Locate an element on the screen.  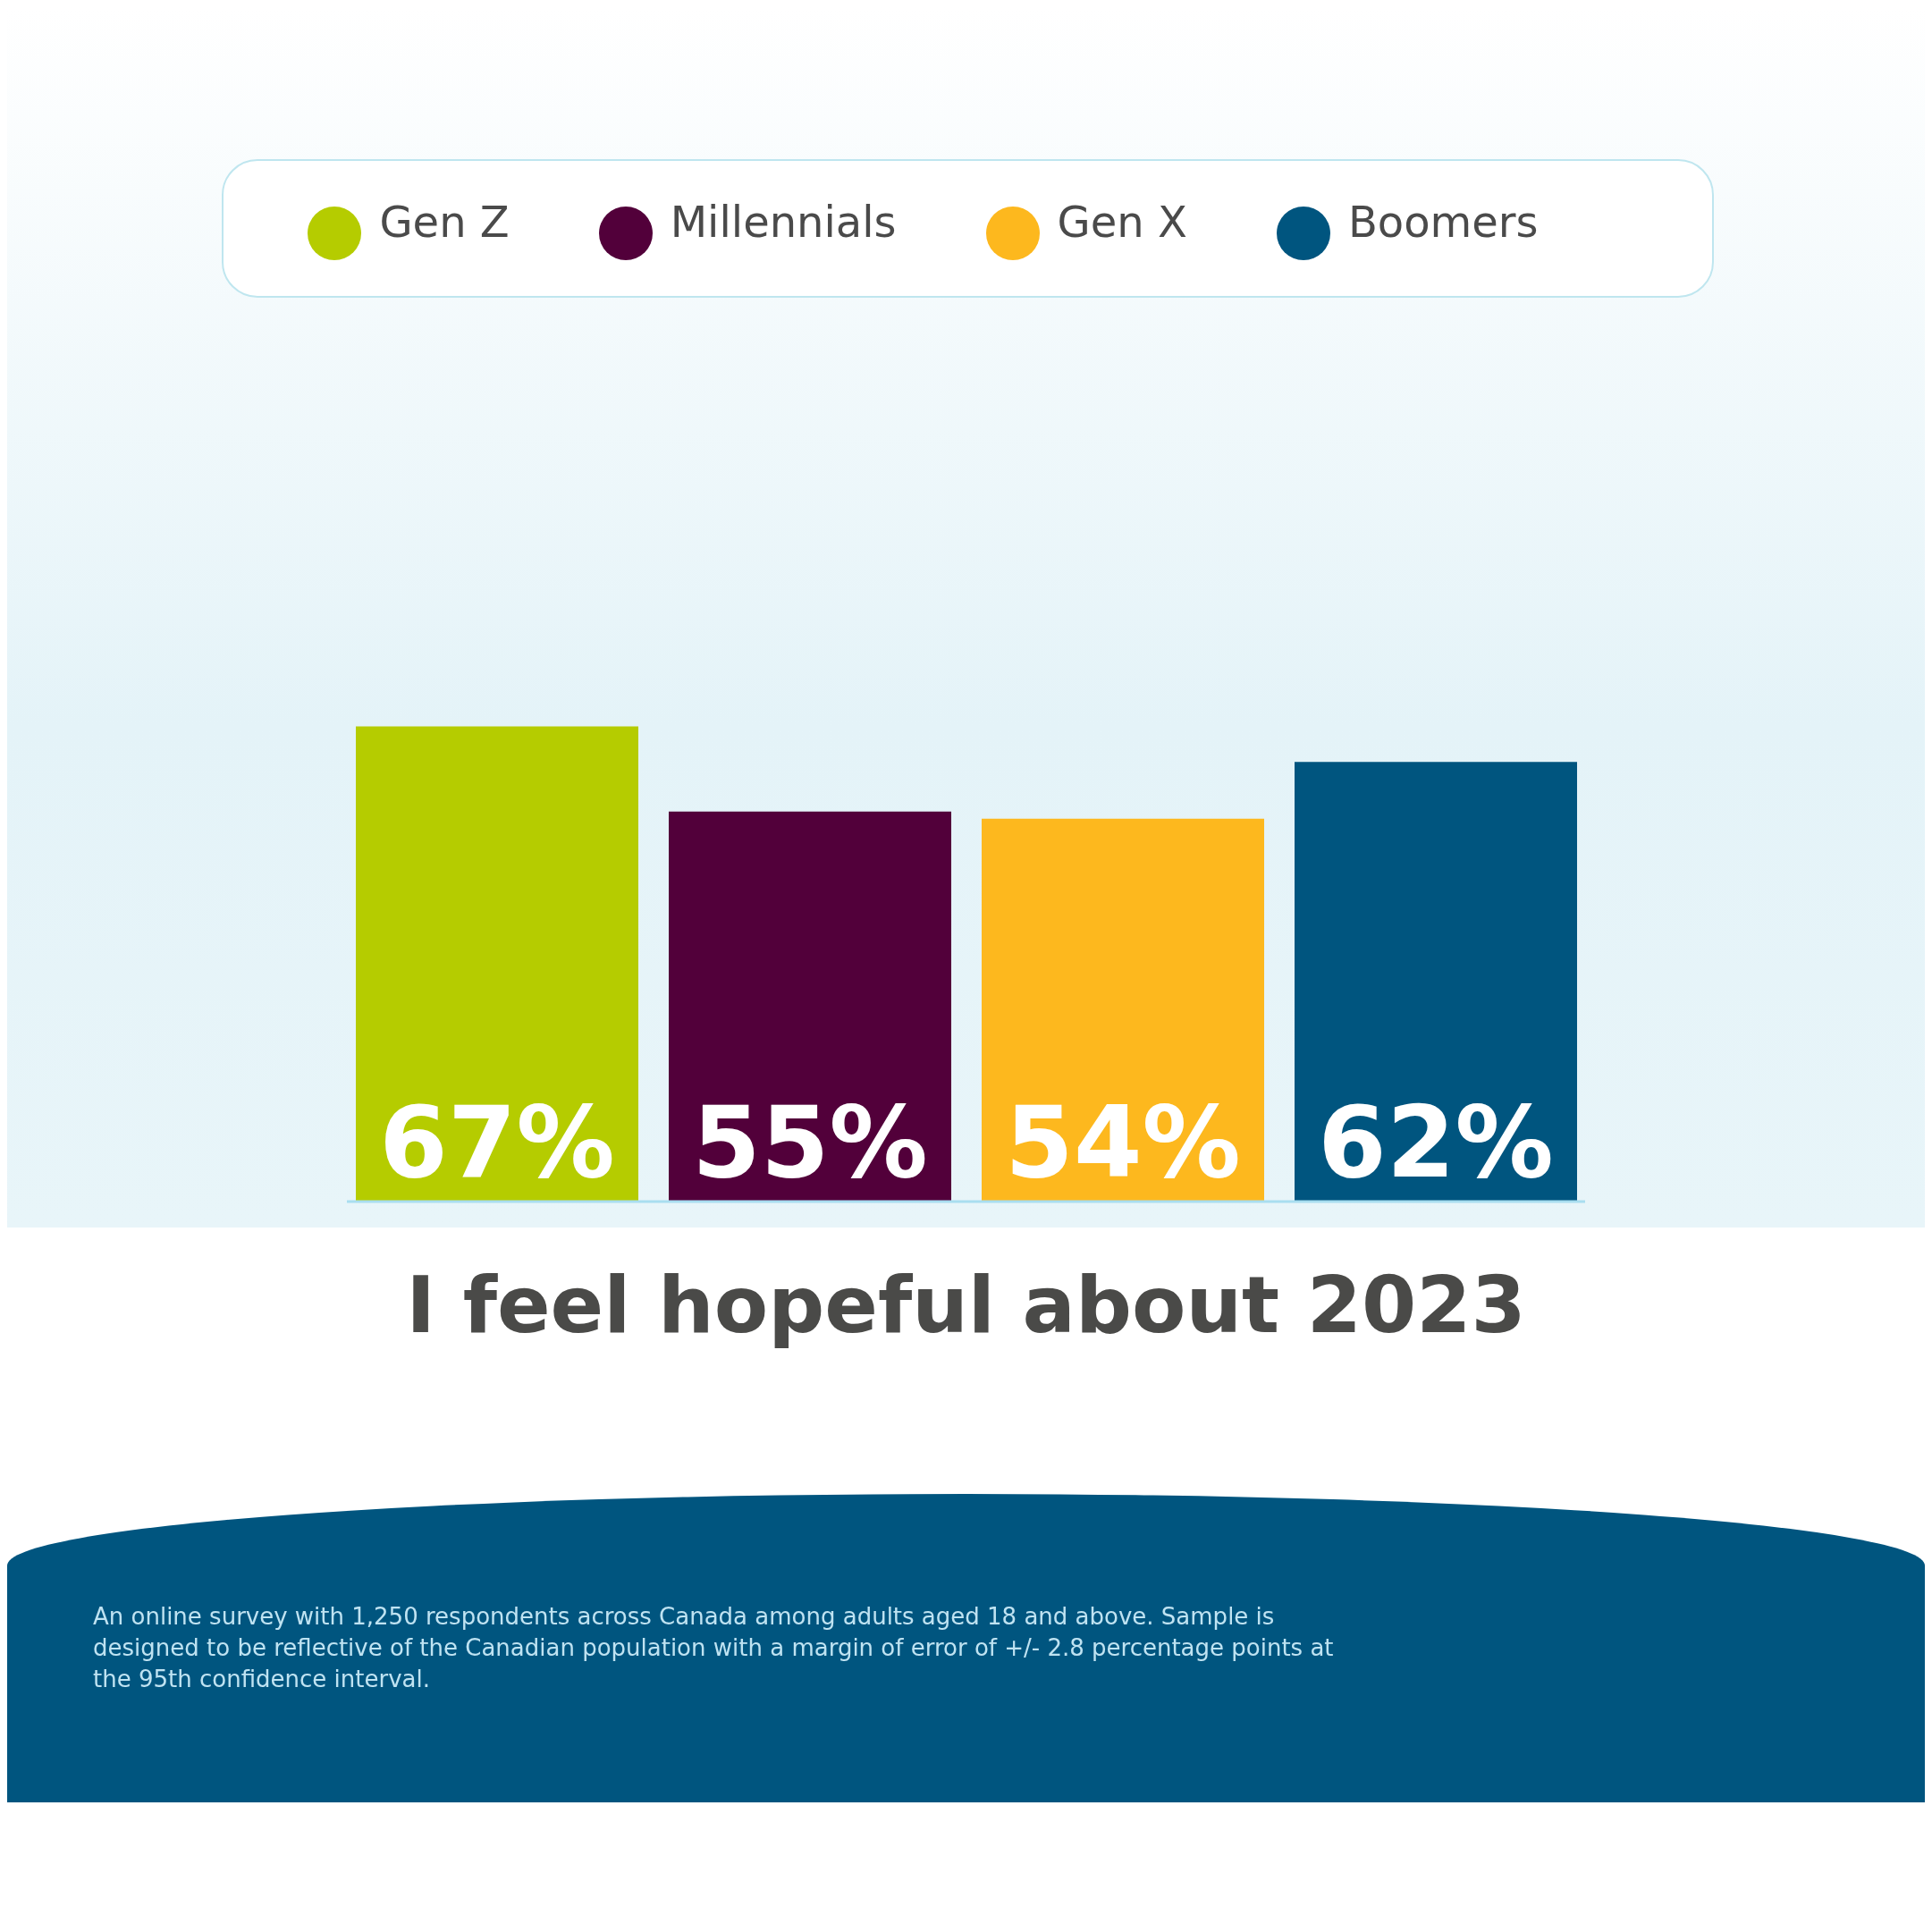
data-label: 55% is located at coordinates (810, 1142).